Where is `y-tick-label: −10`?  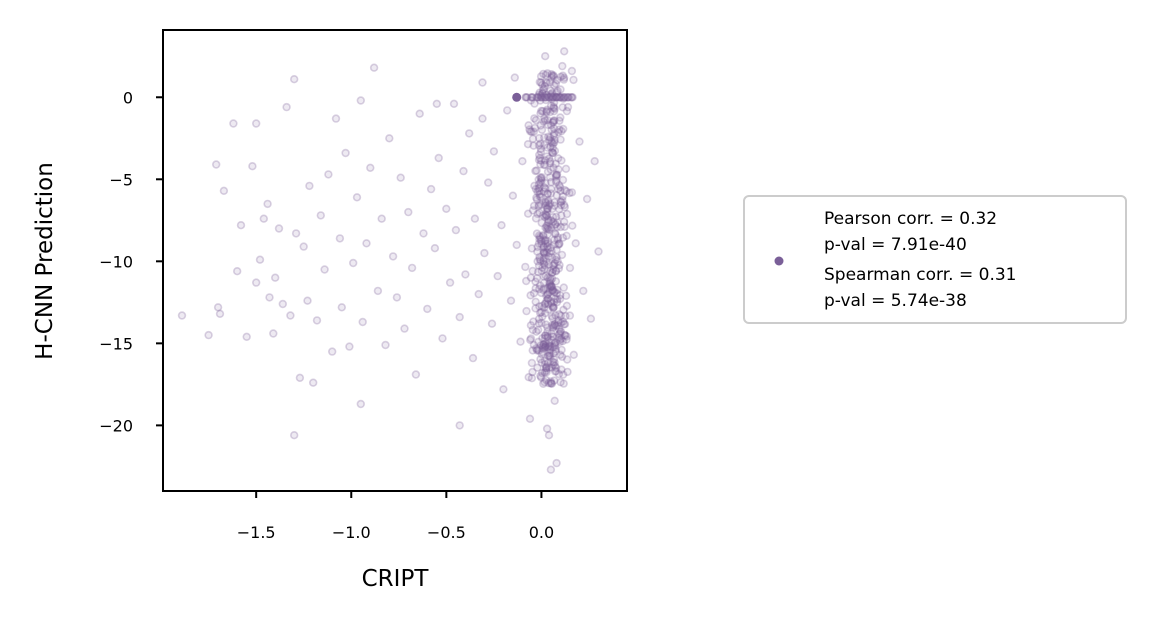 y-tick-label: −10 is located at coordinates (116, 261).